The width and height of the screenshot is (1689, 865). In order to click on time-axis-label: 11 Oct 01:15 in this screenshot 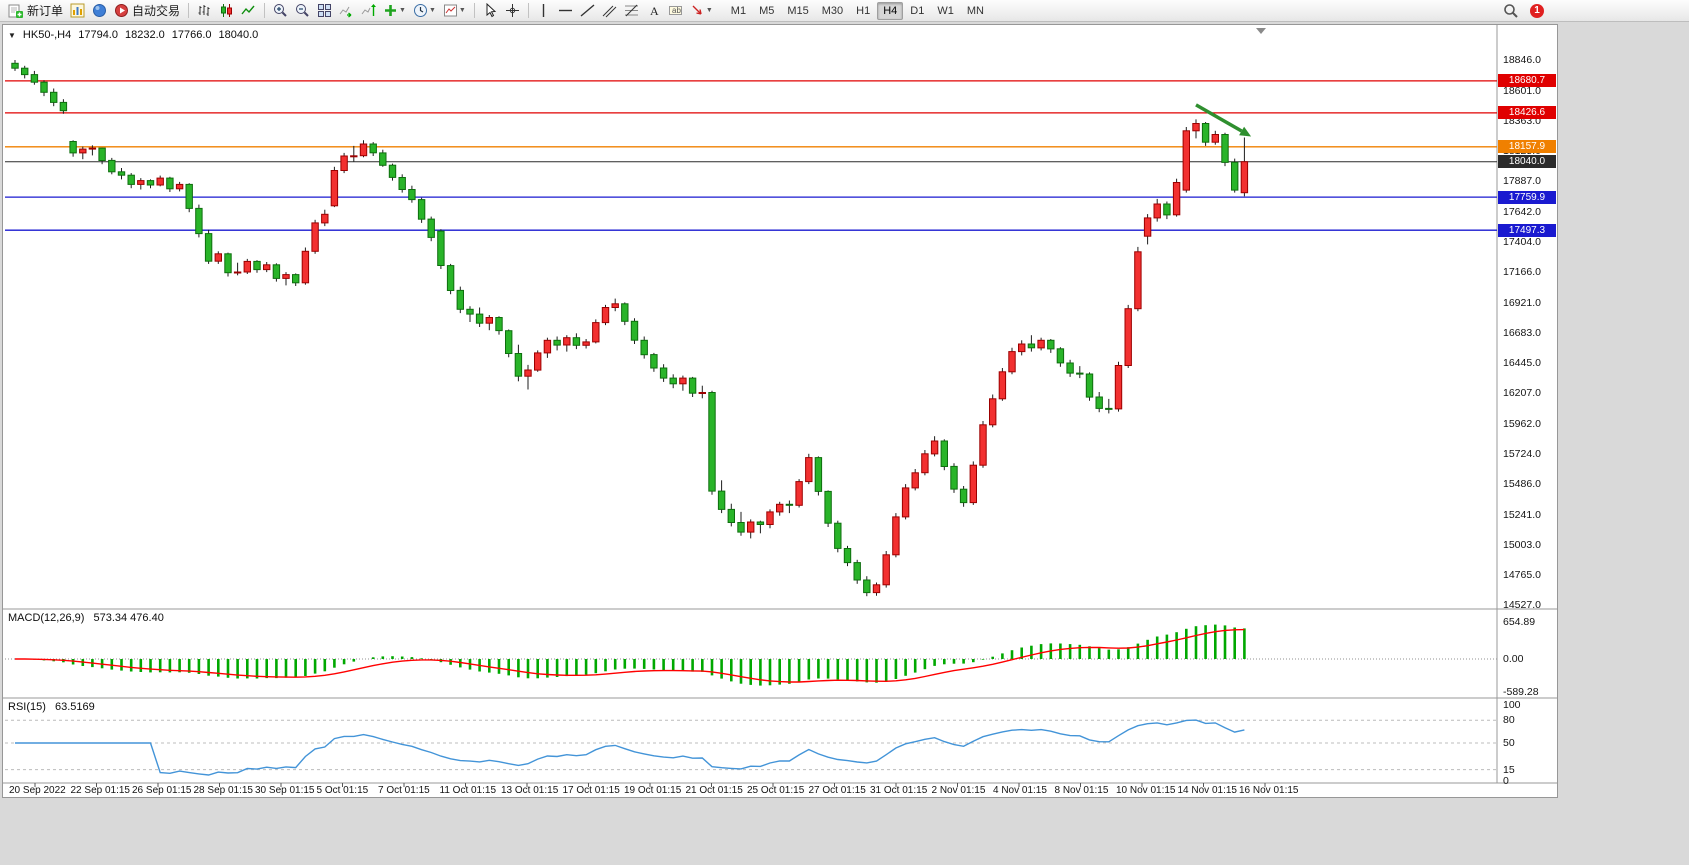, I will do `click(468, 790)`.